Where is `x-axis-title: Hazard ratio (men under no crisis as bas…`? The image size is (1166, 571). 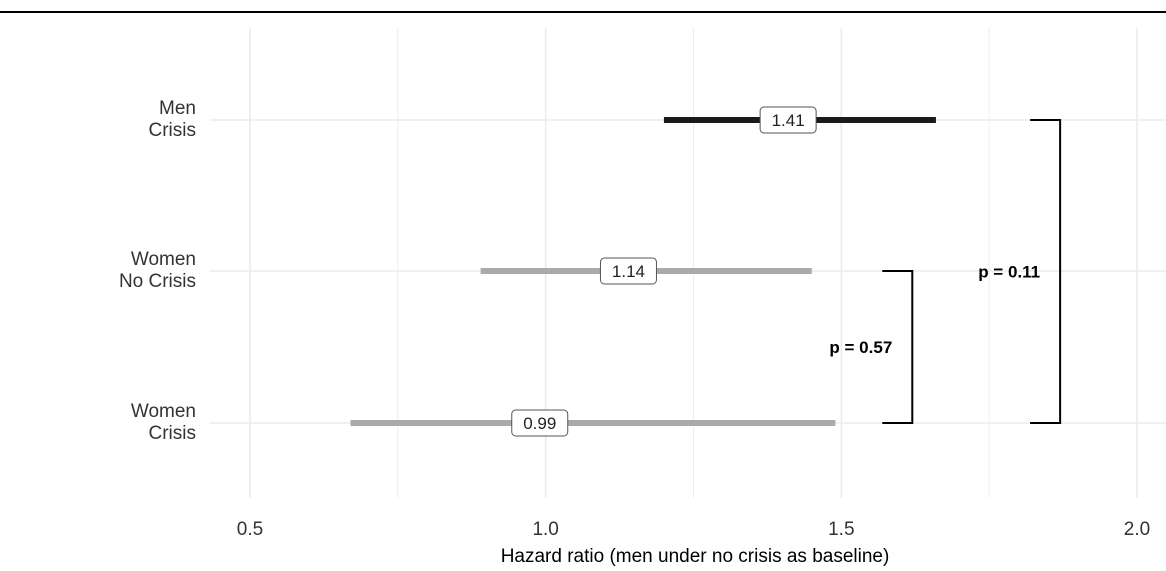 x-axis-title: Hazard ratio (men under no crisis as bas… is located at coordinates (695, 556).